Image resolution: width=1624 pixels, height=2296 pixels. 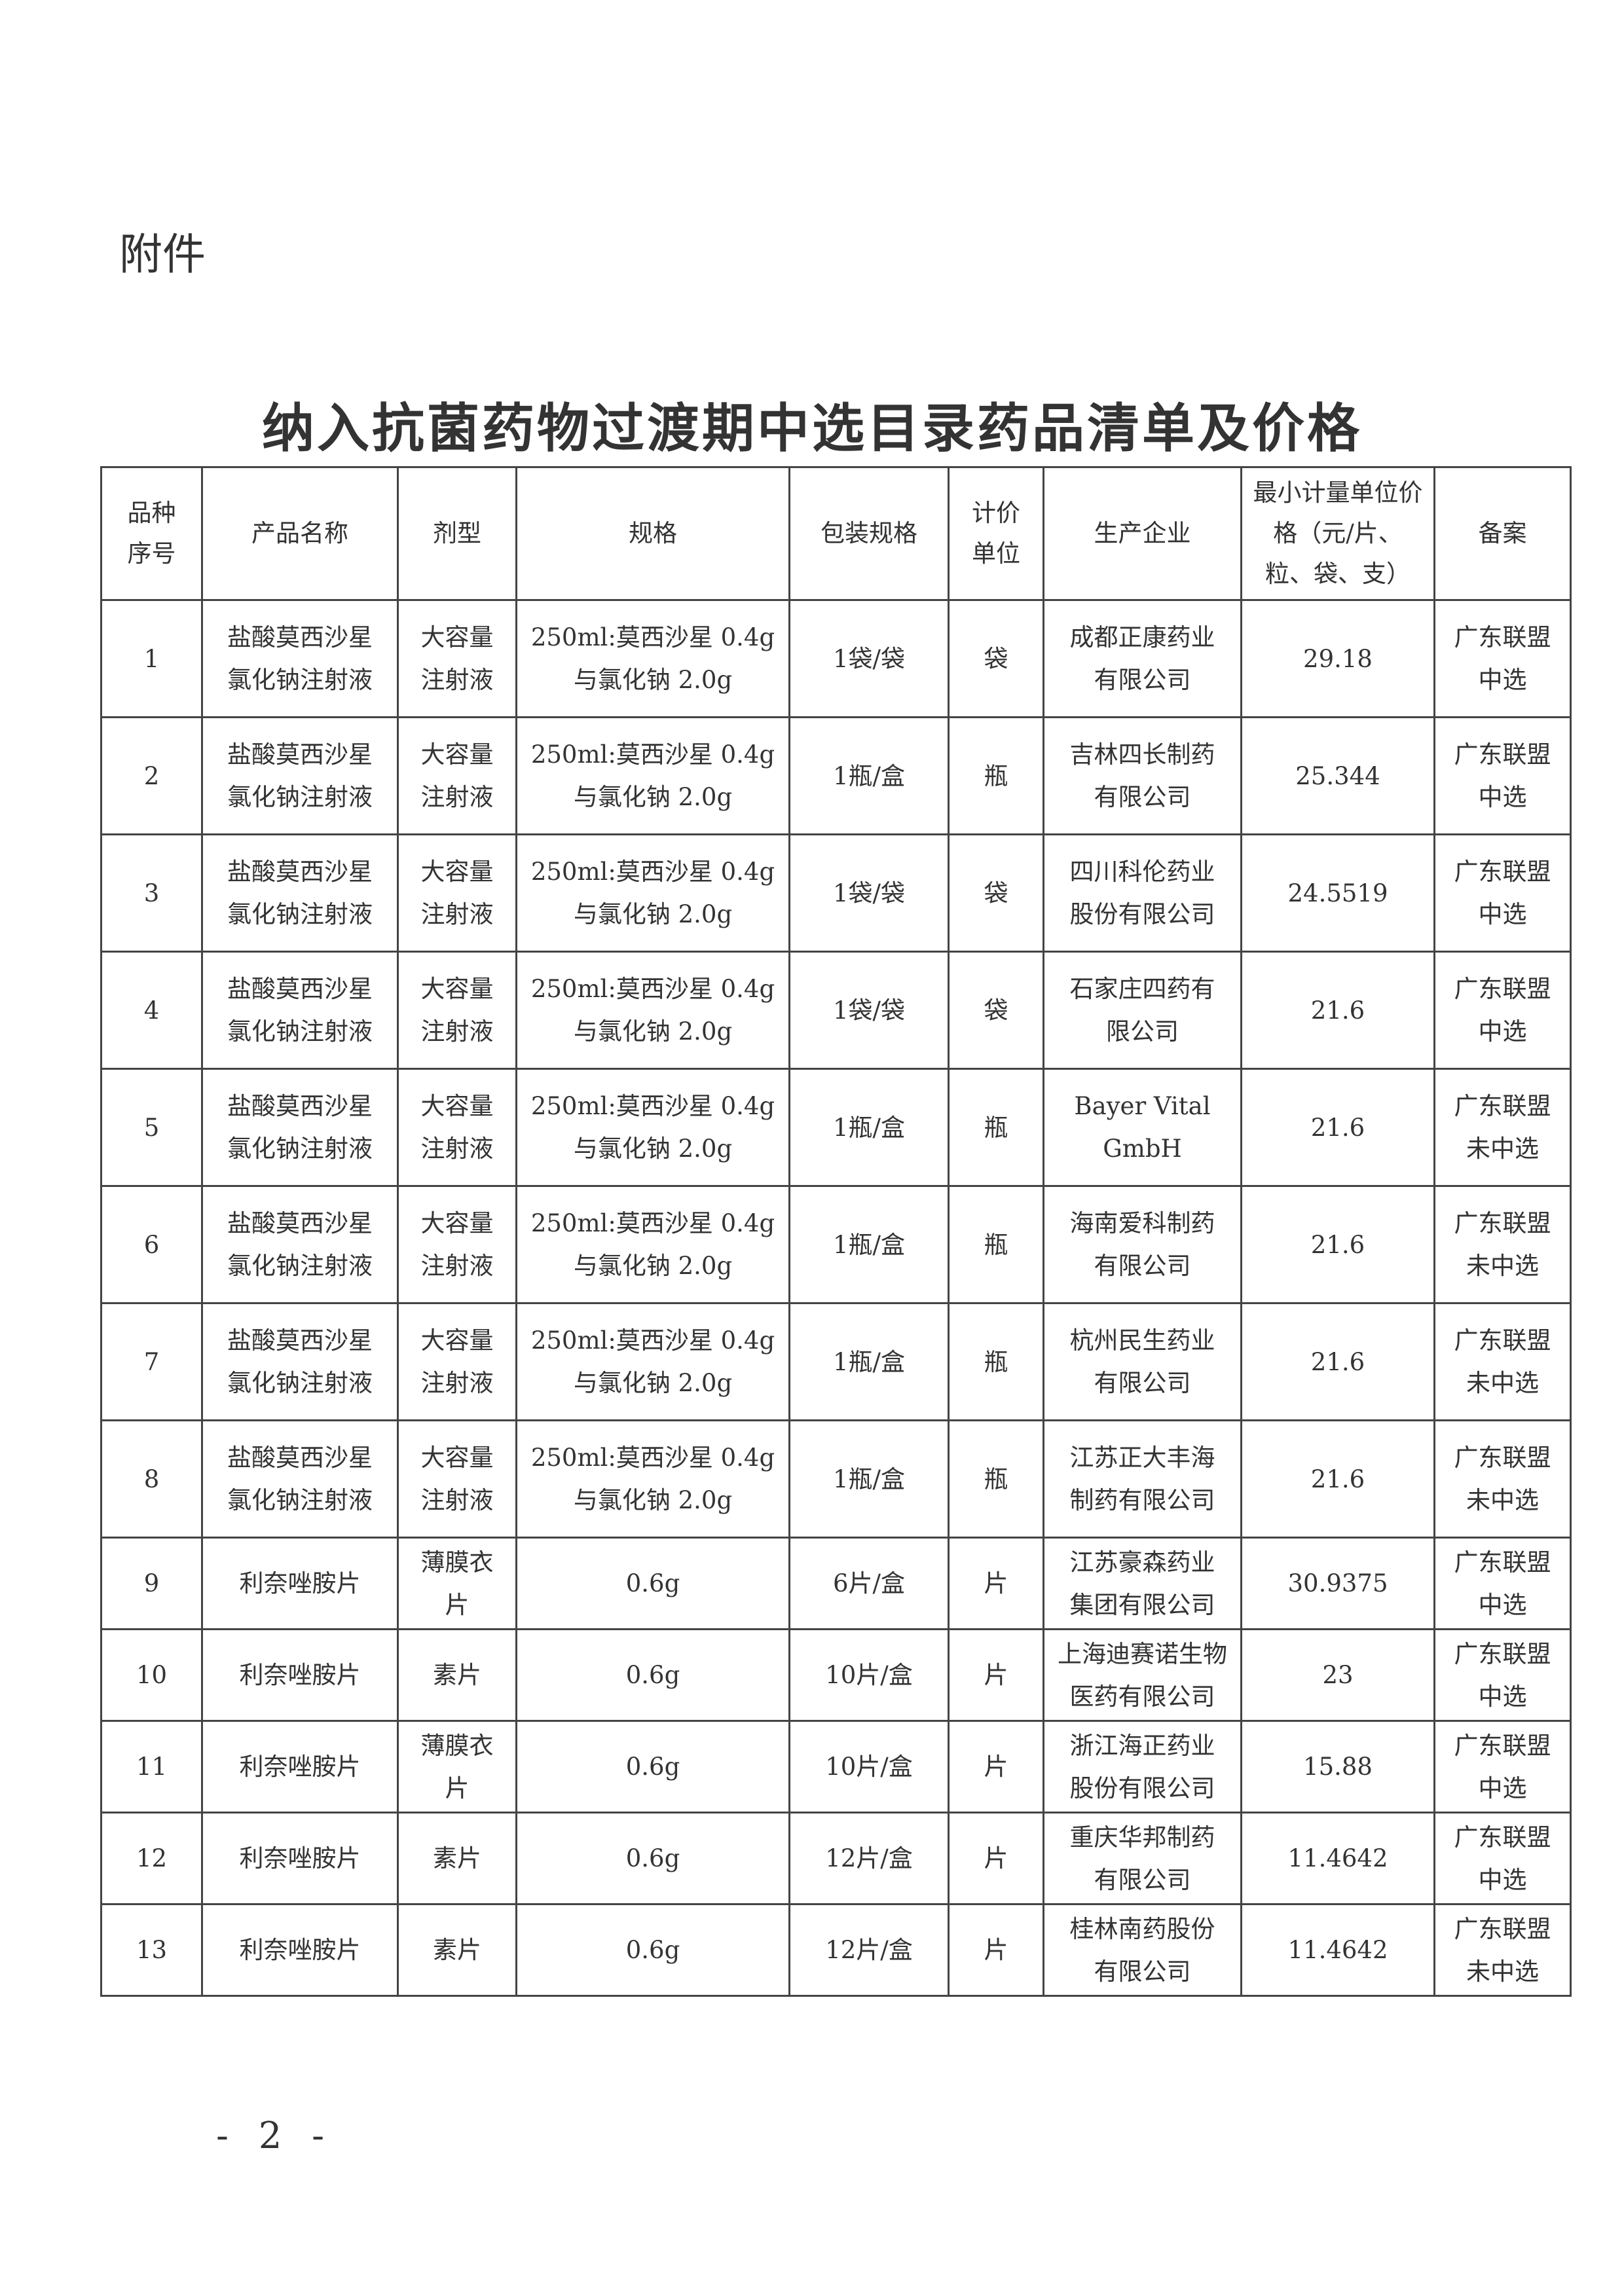 What do you see at coordinates (1142, 1562) in the screenshot?
I see `cell-manufacturer-text: 江苏豪森药业` at bounding box center [1142, 1562].